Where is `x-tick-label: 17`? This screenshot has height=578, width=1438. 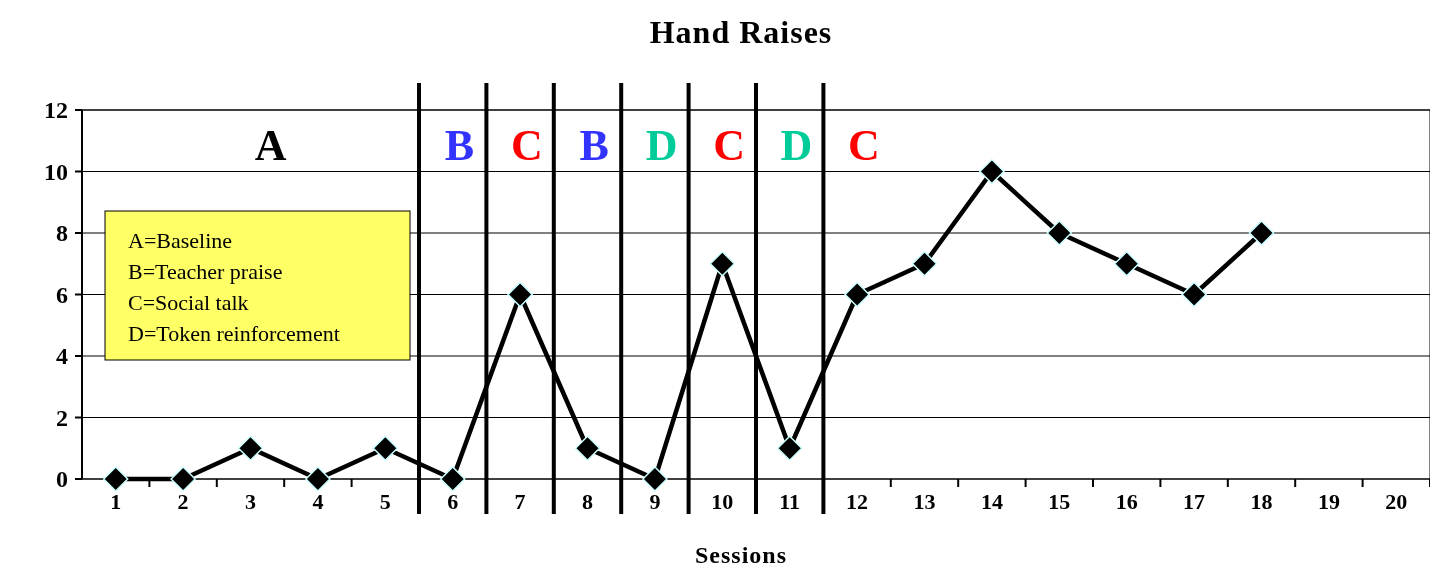
x-tick-label: 17 is located at coordinates (1194, 501).